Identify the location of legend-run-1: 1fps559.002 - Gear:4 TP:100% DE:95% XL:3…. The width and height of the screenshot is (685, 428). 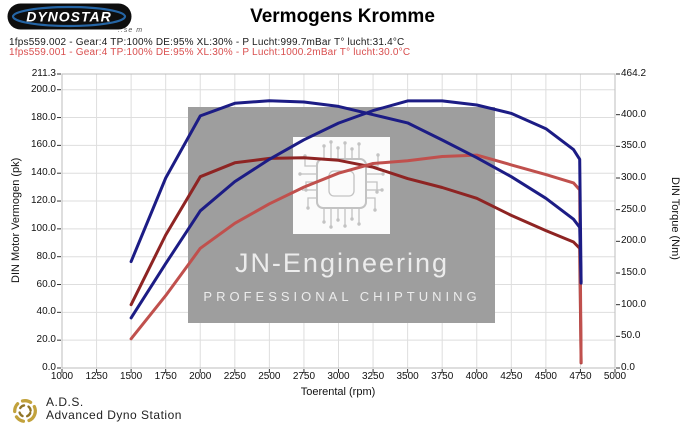
(207, 42).